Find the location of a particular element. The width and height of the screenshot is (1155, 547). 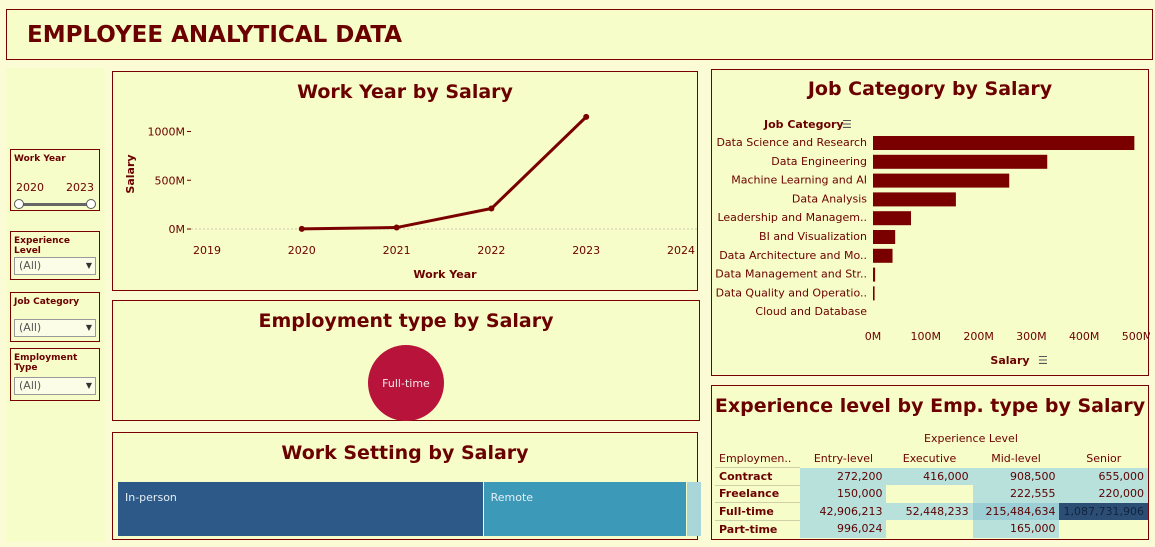

employment-type-filter: Employment Type (All) ▼ is located at coordinates (55, 374).